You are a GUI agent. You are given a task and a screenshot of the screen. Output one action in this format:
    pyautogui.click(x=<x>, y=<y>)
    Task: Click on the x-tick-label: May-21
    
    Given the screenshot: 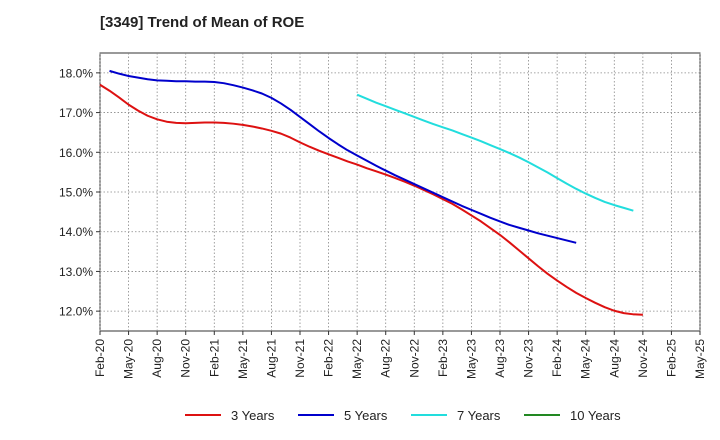 What is the action you would take?
    pyautogui.click(x=243, y=359)
    